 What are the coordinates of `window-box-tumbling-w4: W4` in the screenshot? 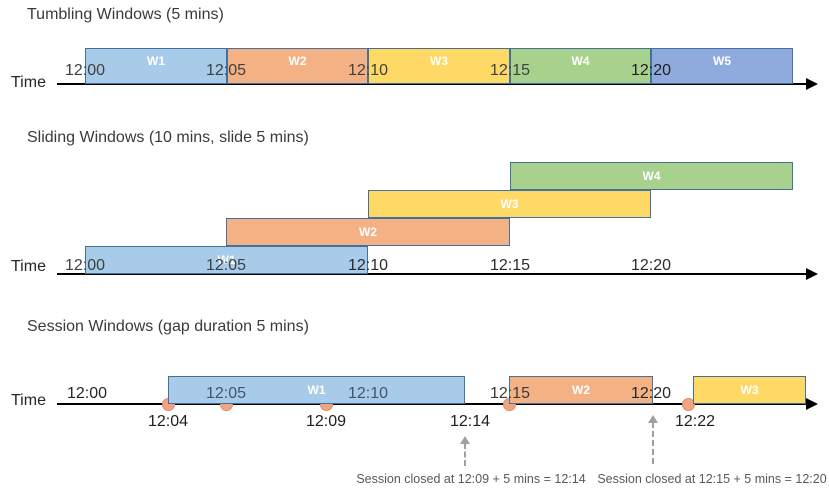 It's located at (580, 66).